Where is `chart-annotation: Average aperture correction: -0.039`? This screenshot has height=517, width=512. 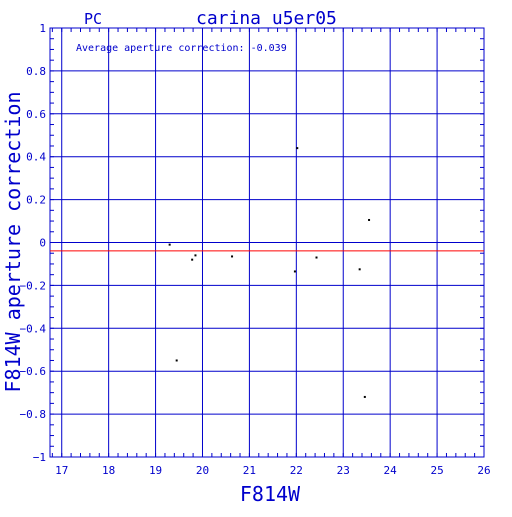 chart-annotation: Average aperture correction: -0.039 is located at coordinates (181, 48).